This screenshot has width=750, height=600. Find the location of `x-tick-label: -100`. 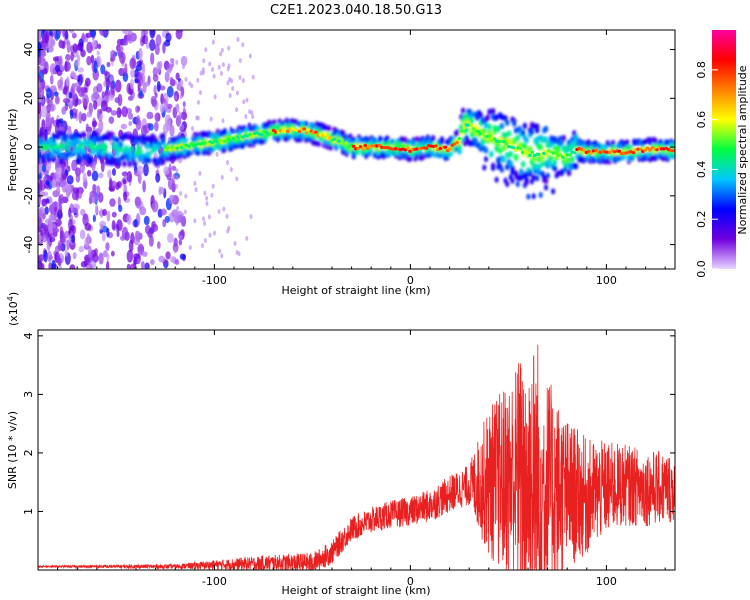

x-tick-label: -100 is located at coordinates (214, 280).